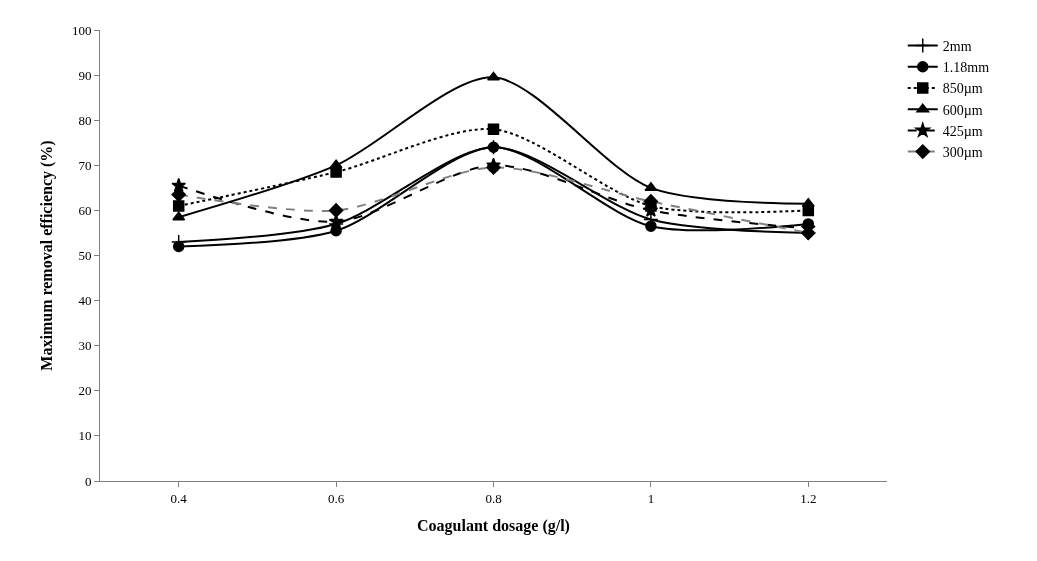  Describe the element at coordinates (962, 153) in the screenshot. I see `legend-label: 300µm` at that location.